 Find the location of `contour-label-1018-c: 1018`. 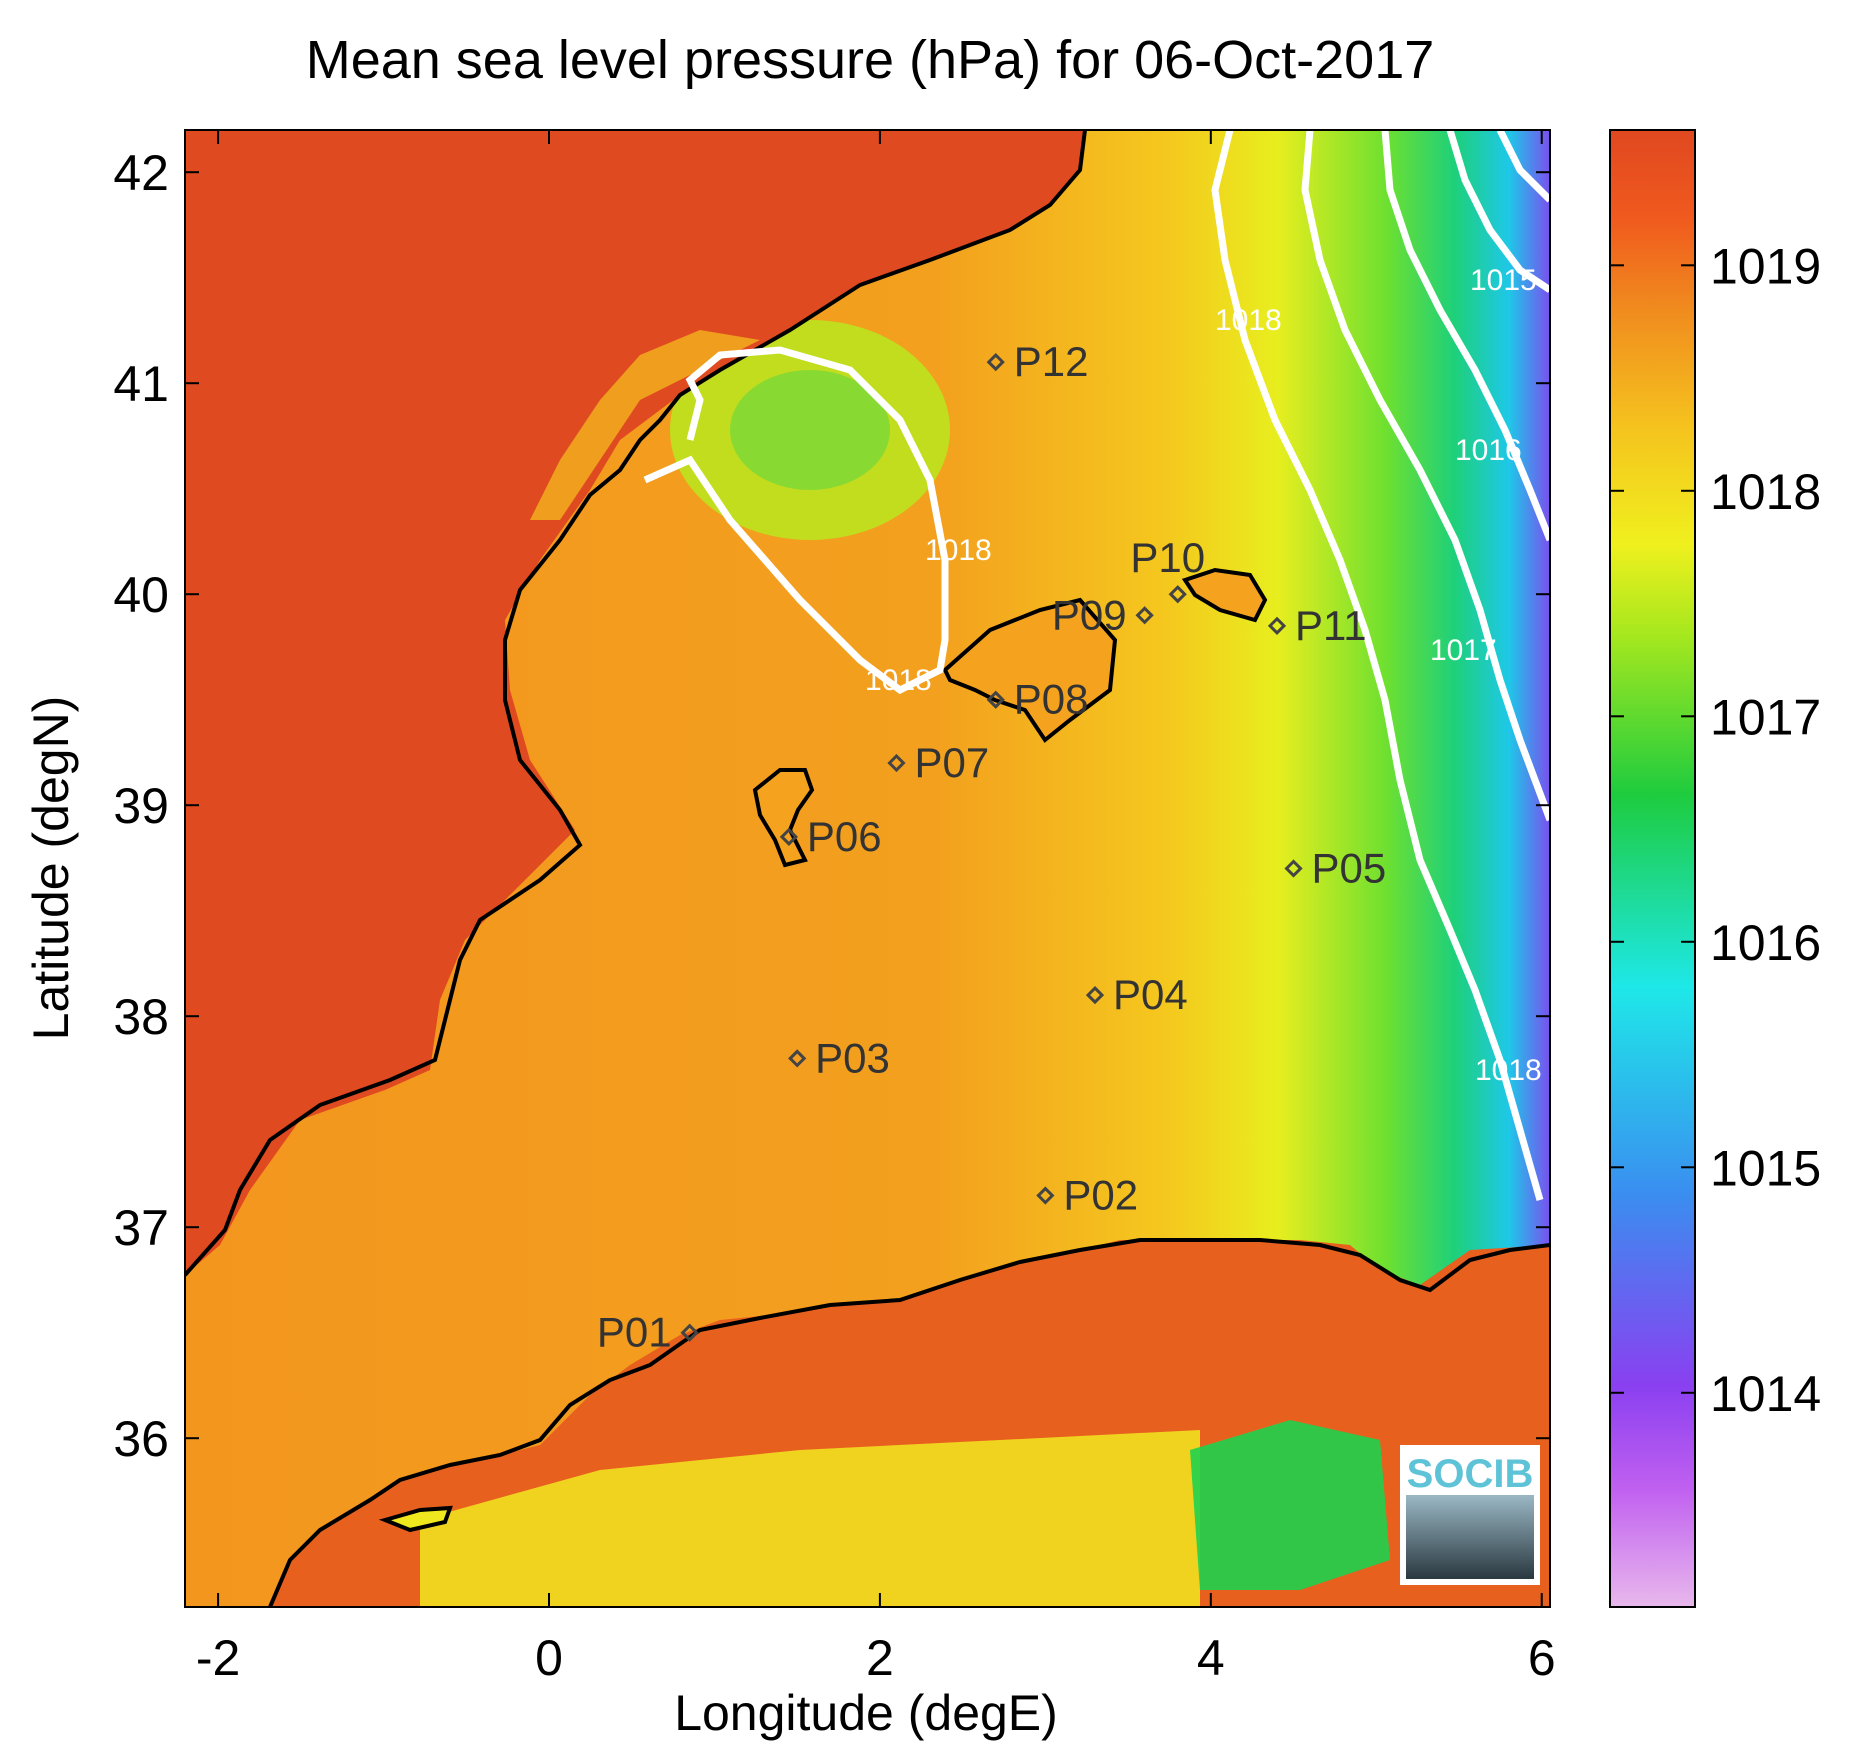

contour-label-1018-c: 1018 is located at coordinates (1248, 320).